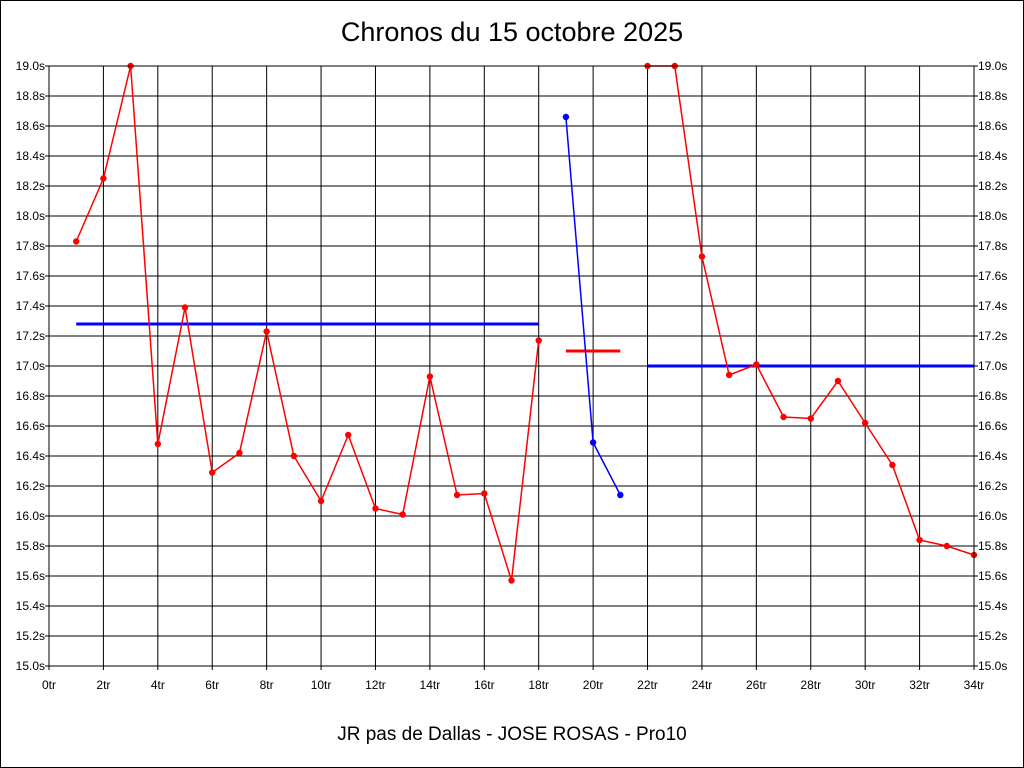 This screenshot has height=768, width=1024. Describe the element at coordinates (30, 336) in the screenshot. I see `y-tick-label-left: 17.2s` at that location.